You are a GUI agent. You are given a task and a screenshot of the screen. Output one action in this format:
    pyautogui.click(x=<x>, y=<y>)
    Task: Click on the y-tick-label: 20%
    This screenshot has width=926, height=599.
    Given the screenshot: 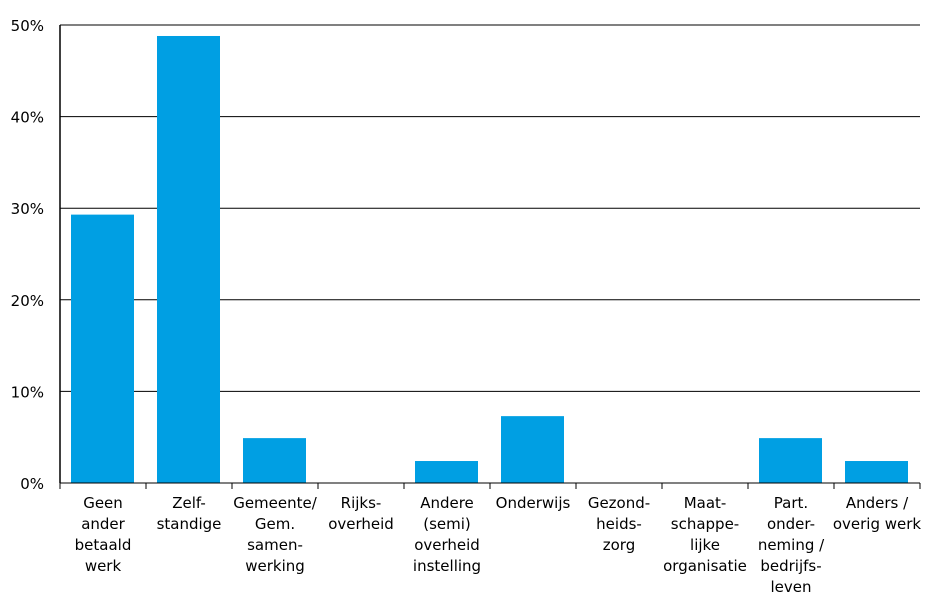 What is the action you would take?
    pyautogui.click(x=27, y=301)
    